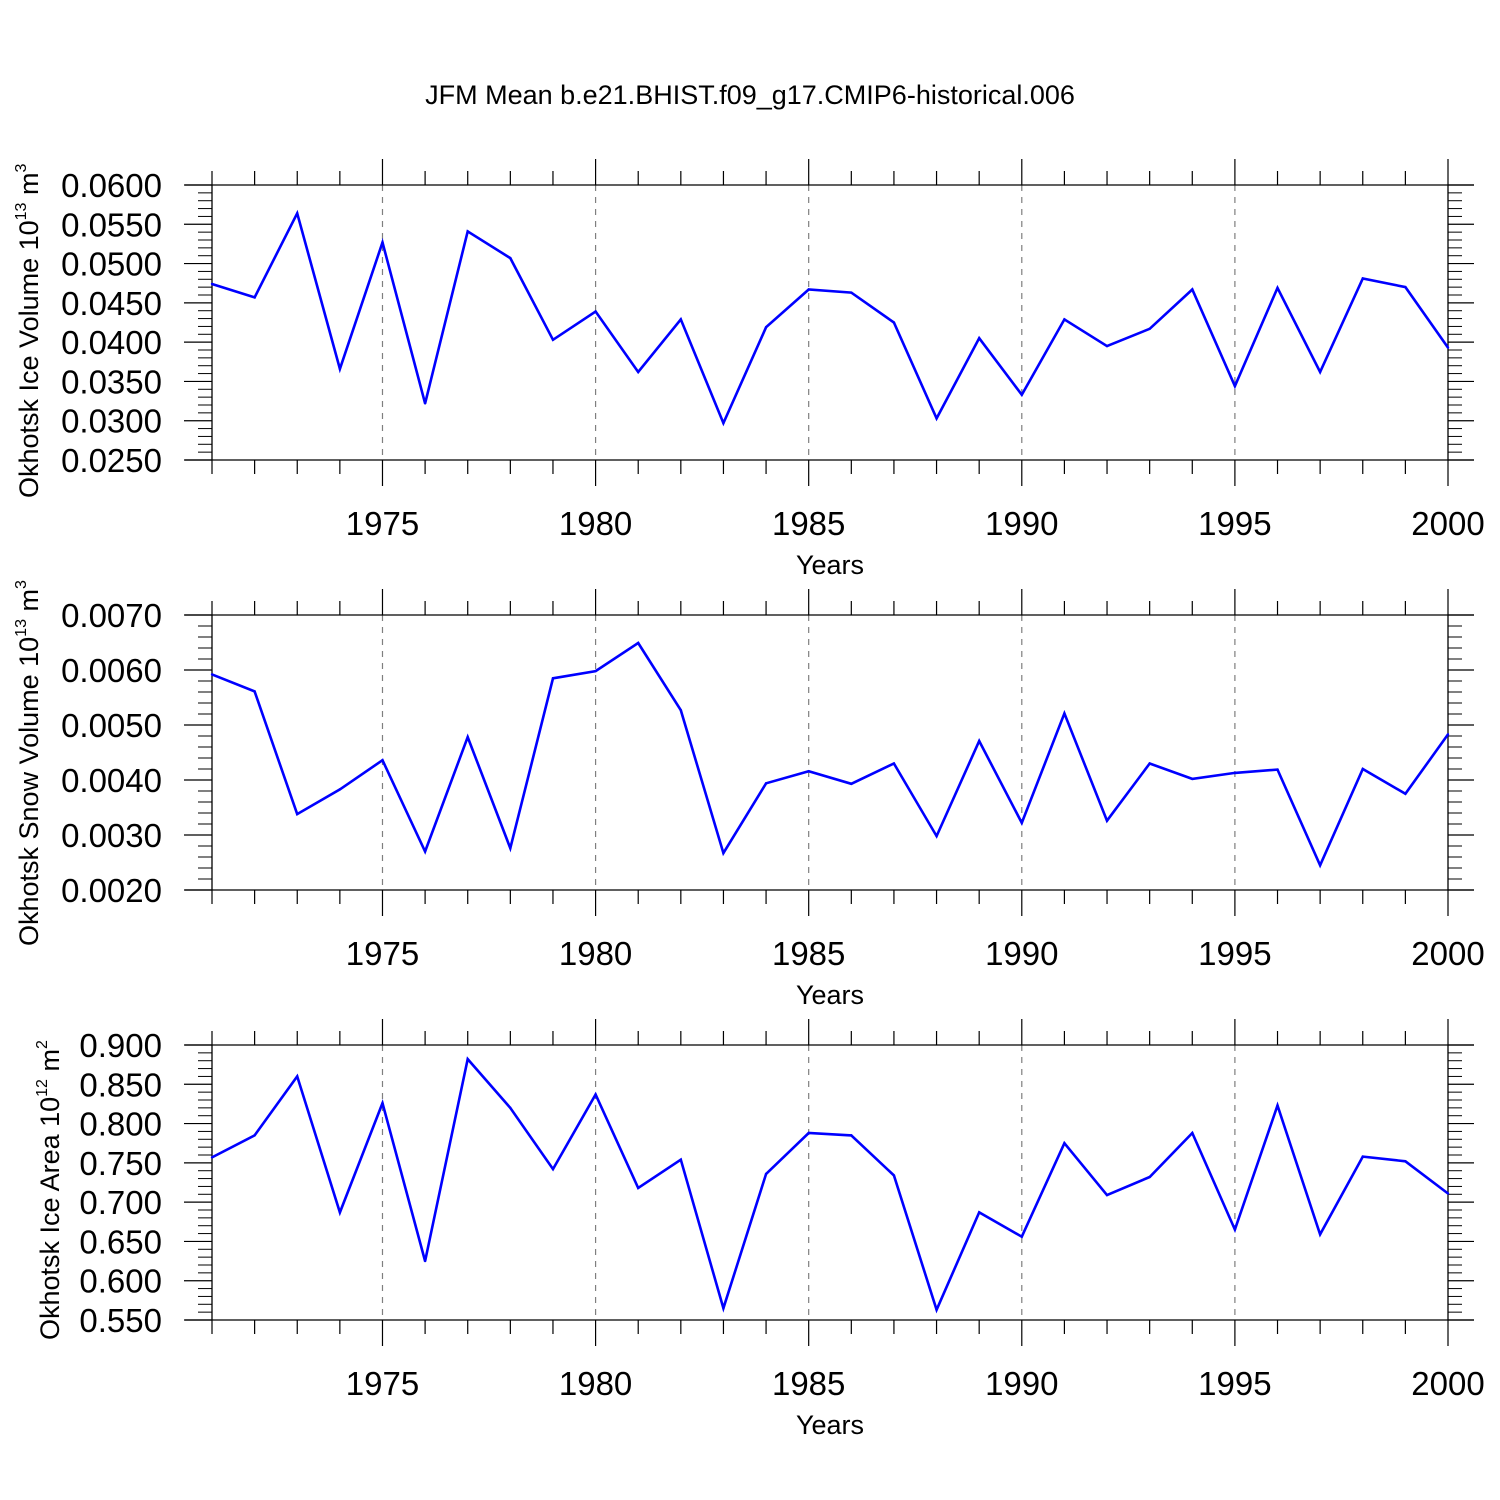 The width and height of the screenshot is (1500, 1500). I want to click on y-tick-label: 0.0600, so click(111, 185).